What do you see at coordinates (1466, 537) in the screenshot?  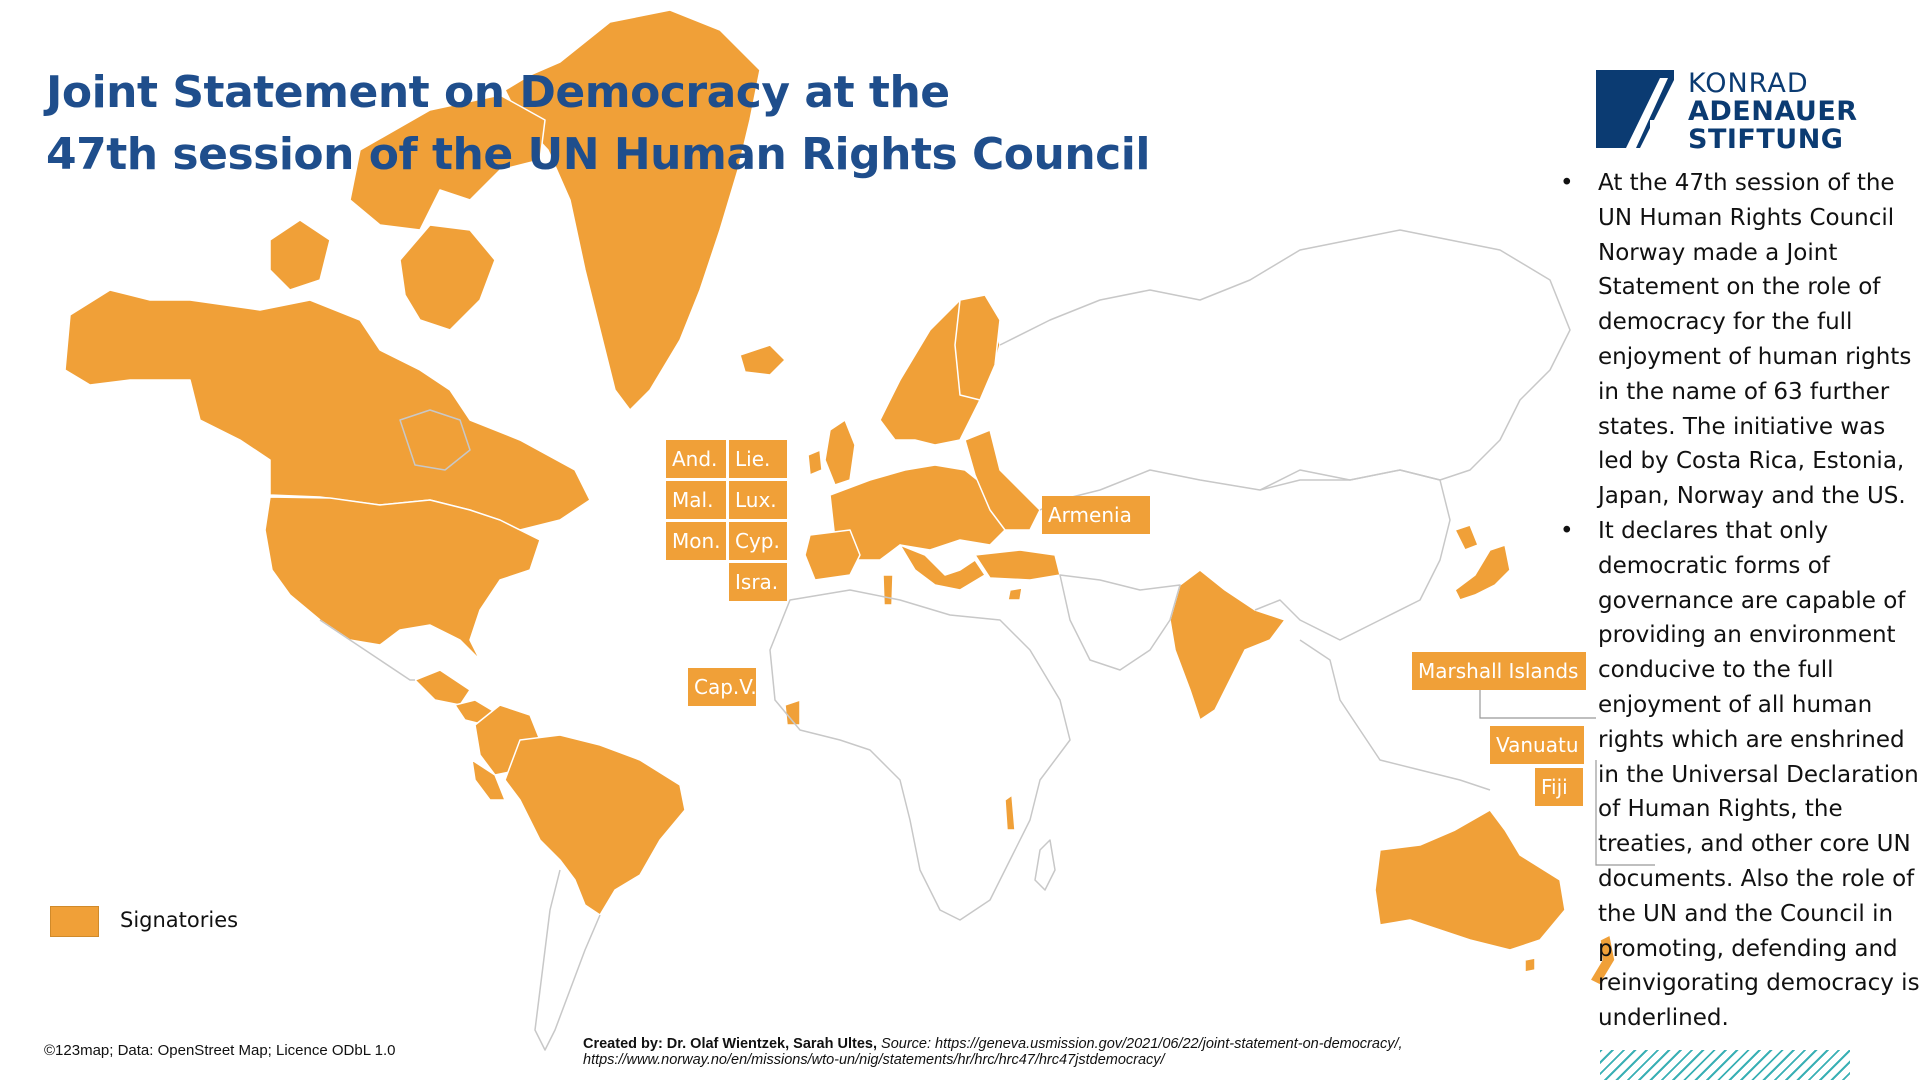 I see `south-korea` at bounding box center [1466, 537].